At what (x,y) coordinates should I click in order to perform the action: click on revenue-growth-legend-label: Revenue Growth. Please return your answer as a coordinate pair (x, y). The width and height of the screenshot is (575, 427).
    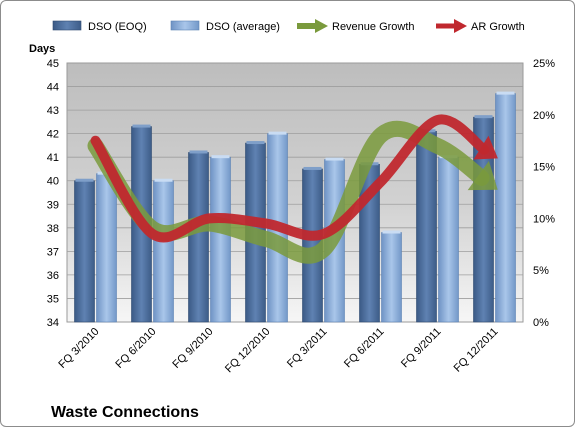
    Looking at the image, I should click on (373, 27).